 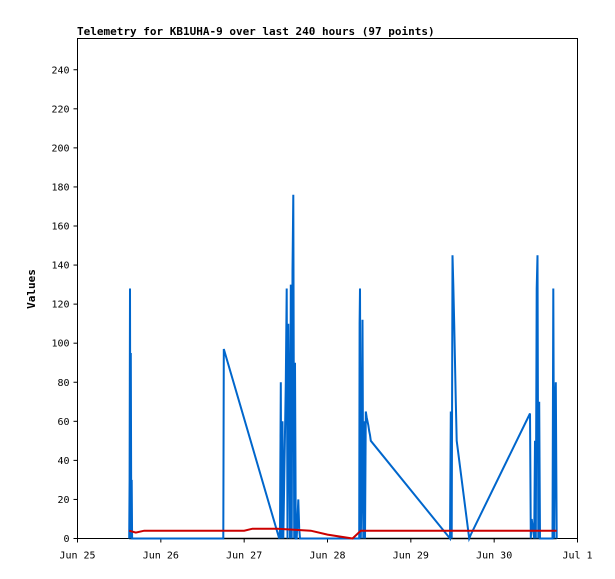 I want to click on y-axis-ticks: 0 20 40 60 80 100 120 140 160 180 200 220 240, so click(x=64, y=305).